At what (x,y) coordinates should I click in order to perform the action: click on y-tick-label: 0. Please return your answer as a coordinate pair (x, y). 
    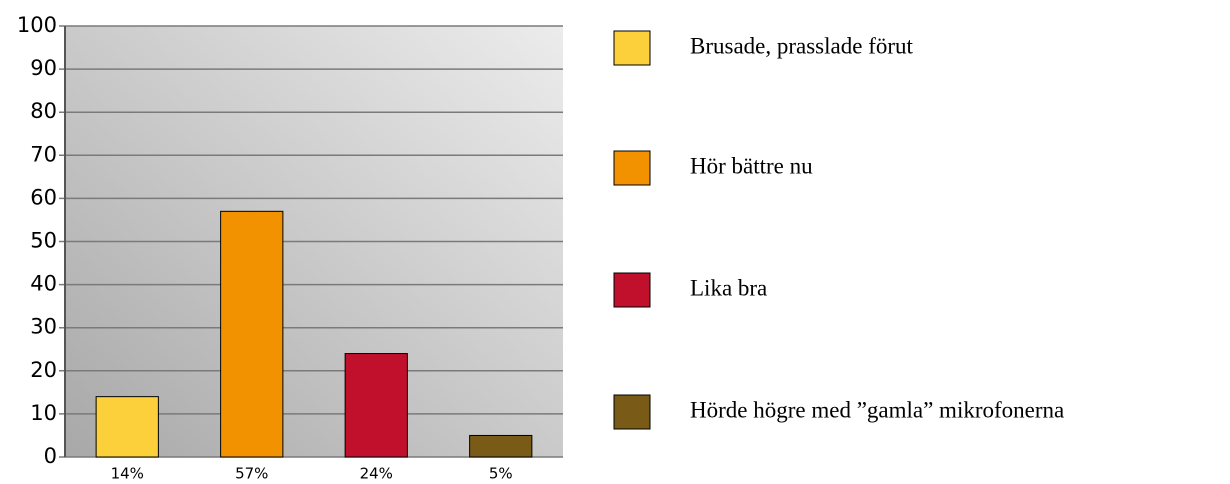
    Looking at the image, I should click on (50, 456).